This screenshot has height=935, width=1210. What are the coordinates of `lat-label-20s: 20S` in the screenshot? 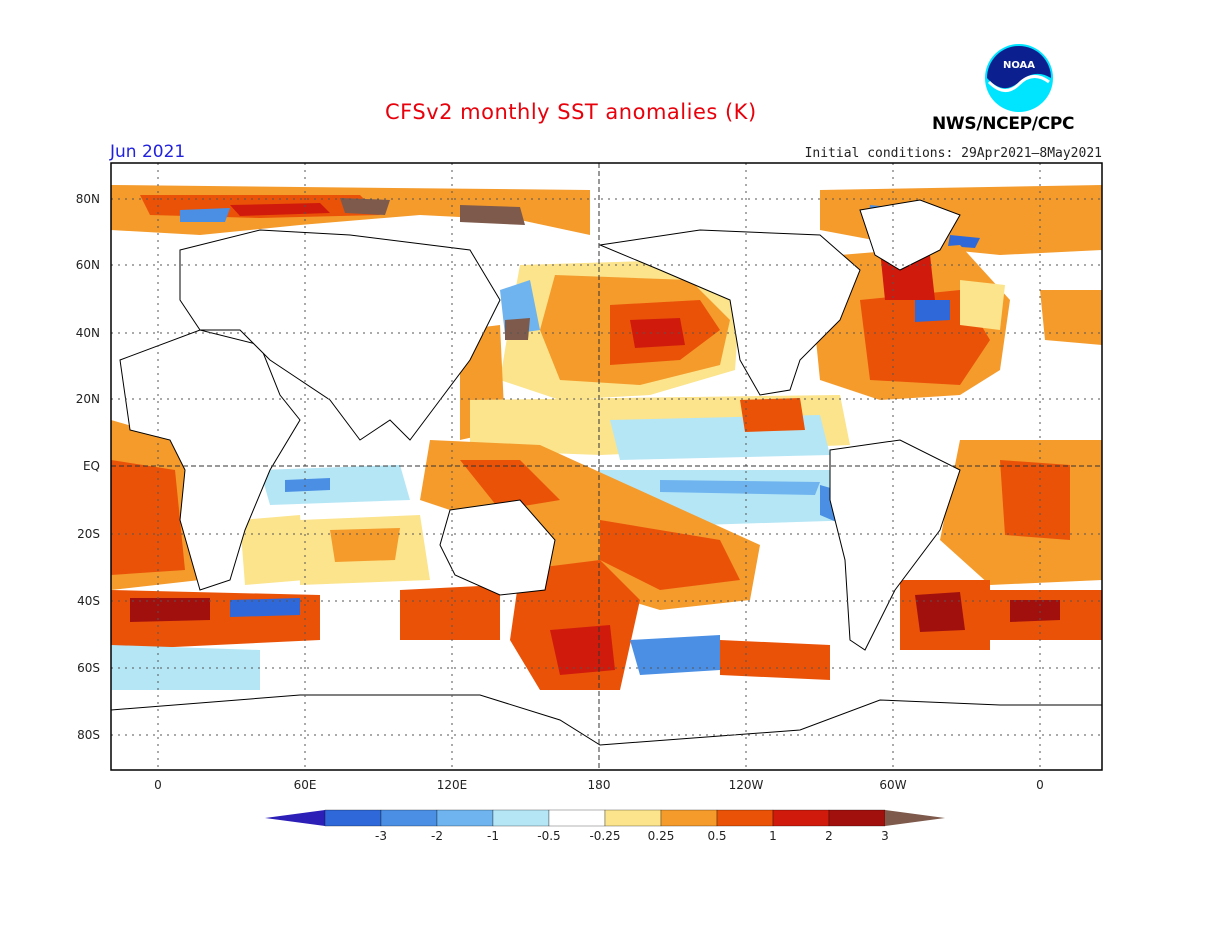 It's located at (88, 534).